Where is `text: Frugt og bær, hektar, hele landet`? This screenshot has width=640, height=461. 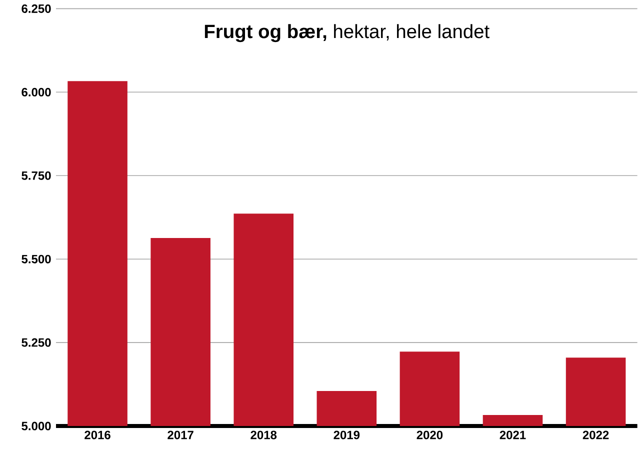 text: Frugt og bær, hektar, hele landet is located at coordinates (347, 33).